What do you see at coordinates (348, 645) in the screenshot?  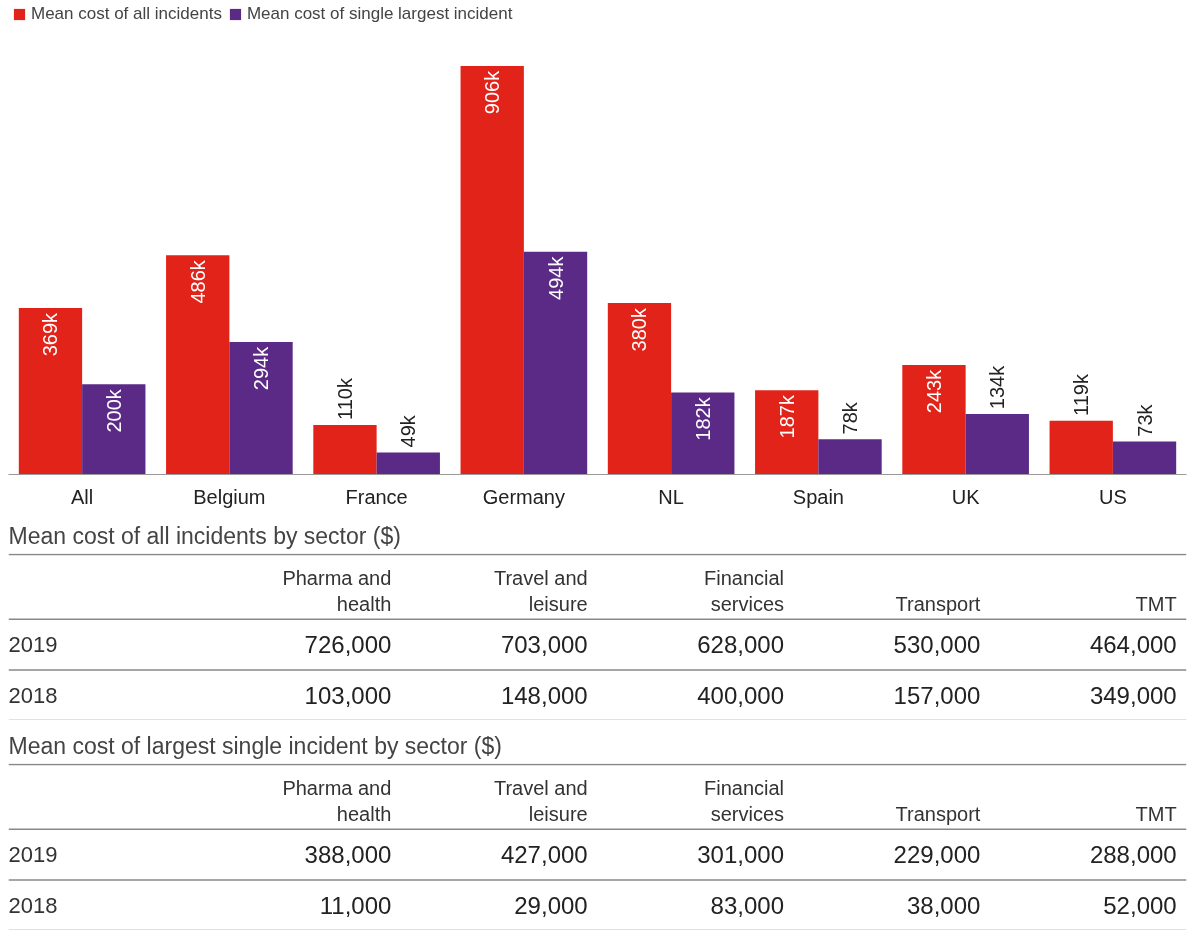 I see `data-label: 726,000` at bounding box center [348, 645].